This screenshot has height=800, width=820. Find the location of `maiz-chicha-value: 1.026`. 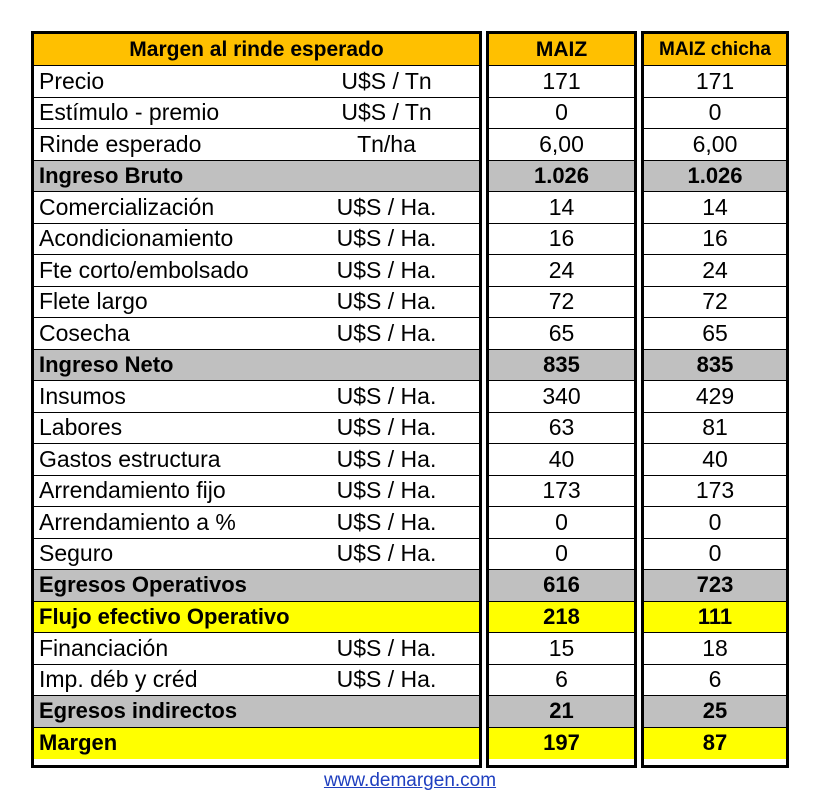

maiz-chicha-value: 1.026 is located at coordinates (715, 175).